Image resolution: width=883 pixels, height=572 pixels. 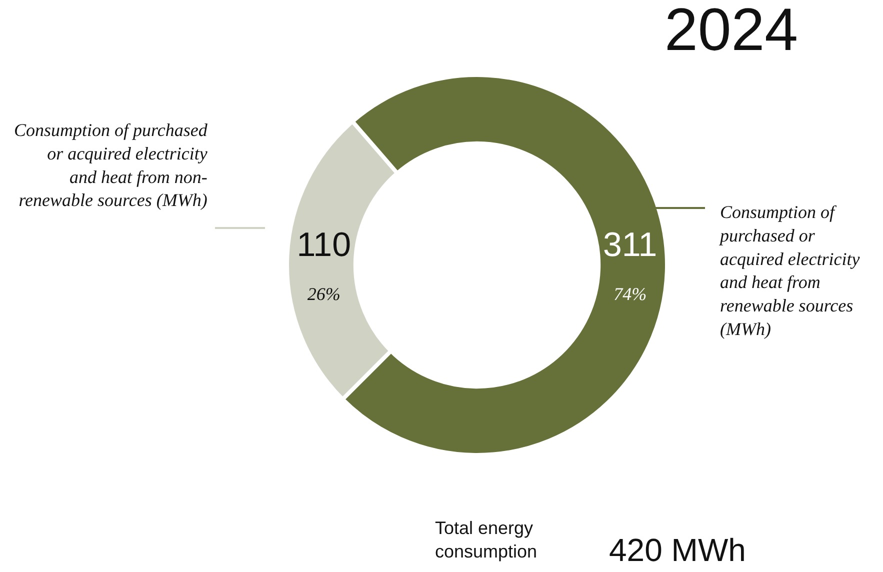 I want to click on text: Total energy consumption, so click(x=486, y=540).